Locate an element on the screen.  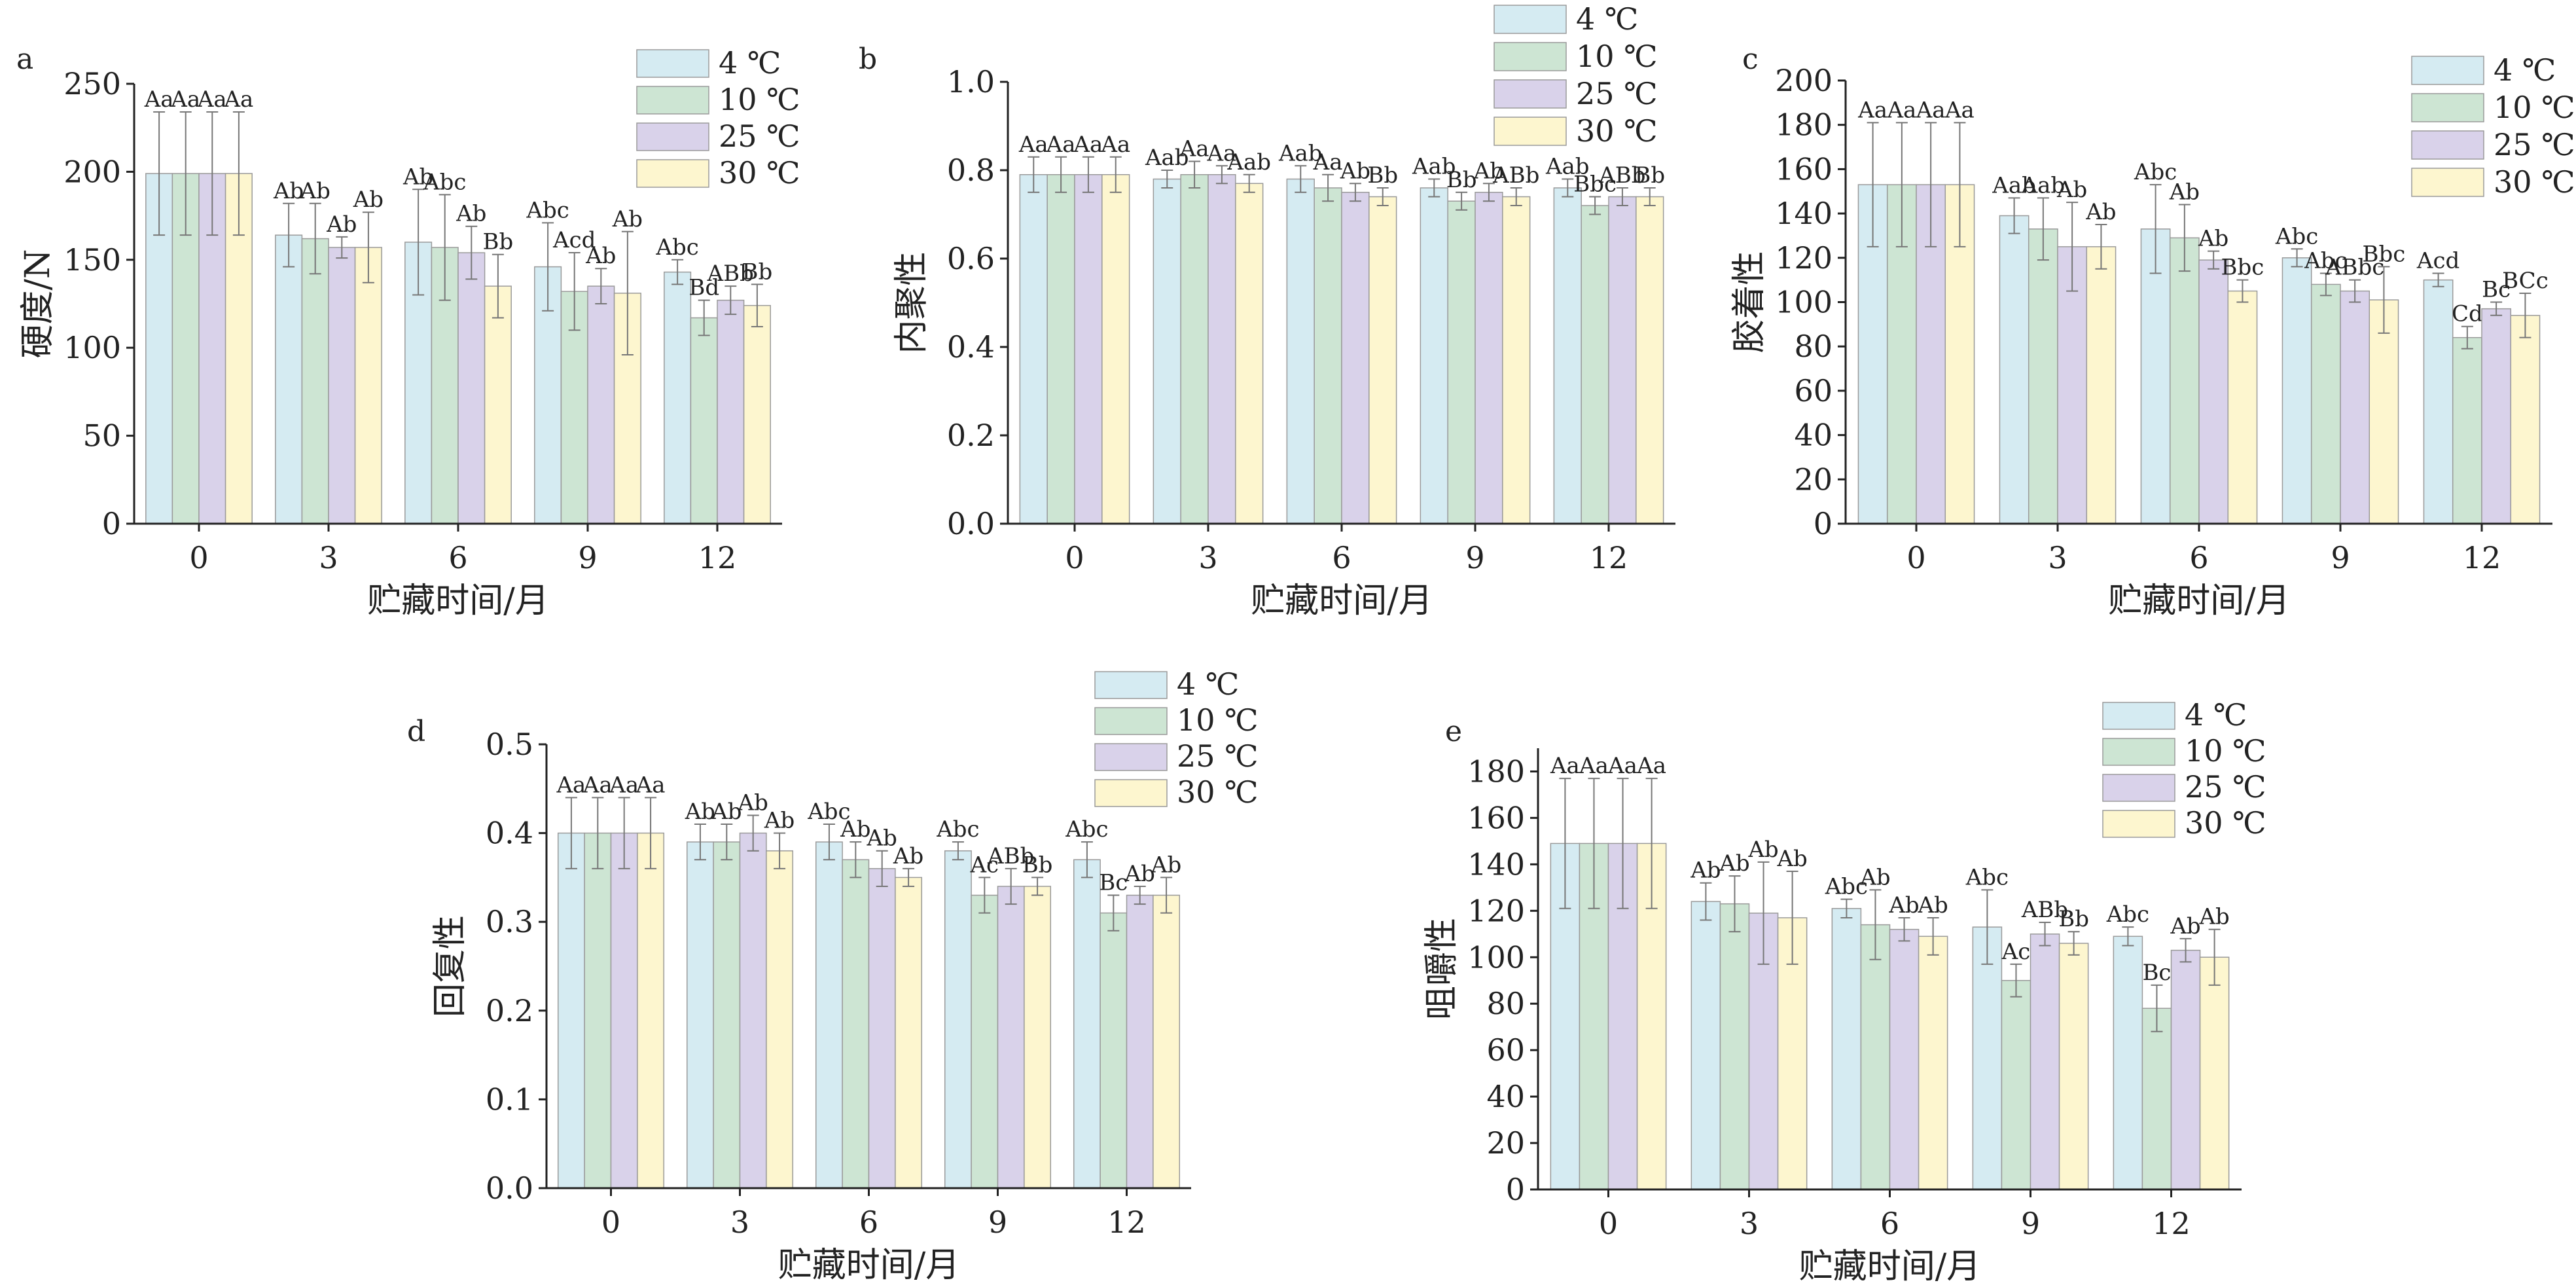
panel-letter: a is located at coordinates (24, 60).